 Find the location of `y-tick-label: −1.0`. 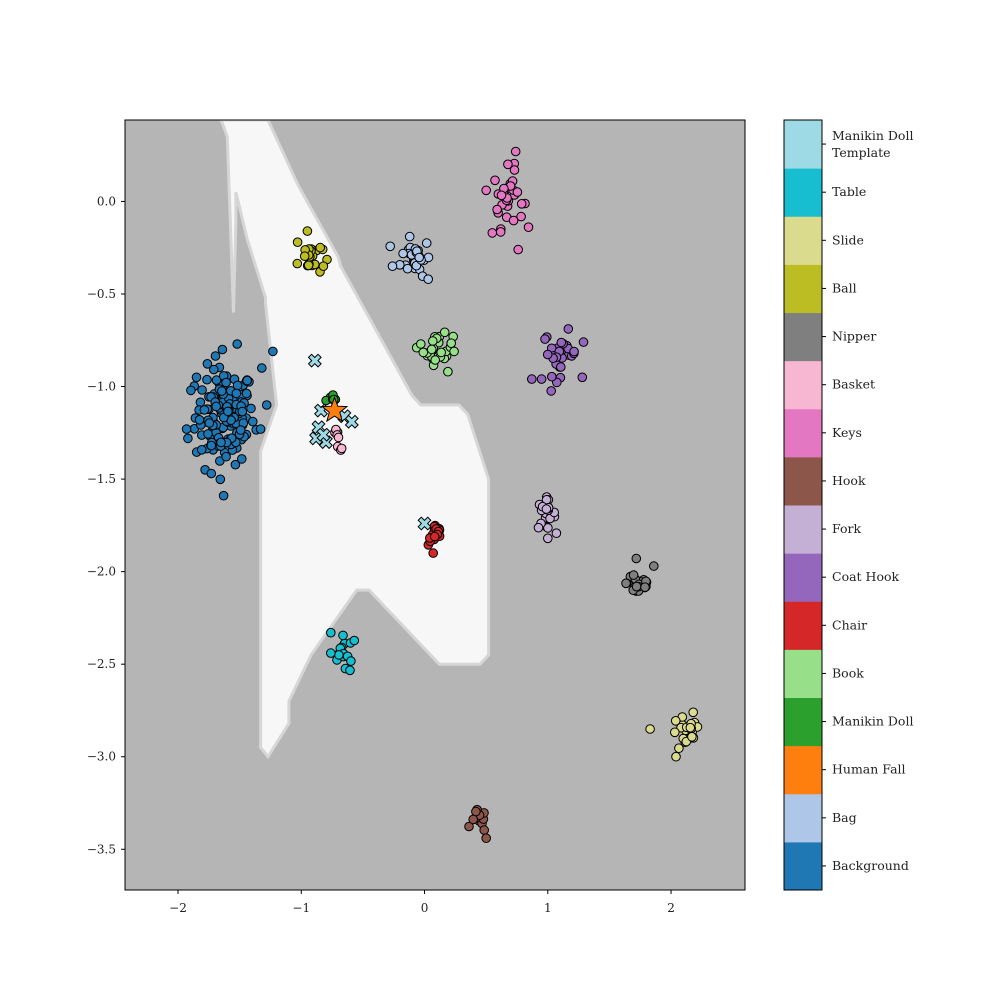

y-tick-label: −1.0 is located at coordinates (101, 387).